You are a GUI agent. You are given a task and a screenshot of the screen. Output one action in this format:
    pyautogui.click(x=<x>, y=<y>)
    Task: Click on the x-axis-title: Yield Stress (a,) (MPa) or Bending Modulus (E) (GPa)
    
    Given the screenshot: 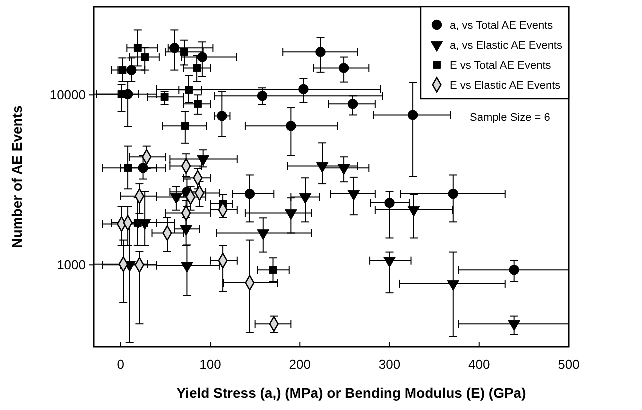 What is the action you would take?
    pyautogui.click(x=351, y=393)
    